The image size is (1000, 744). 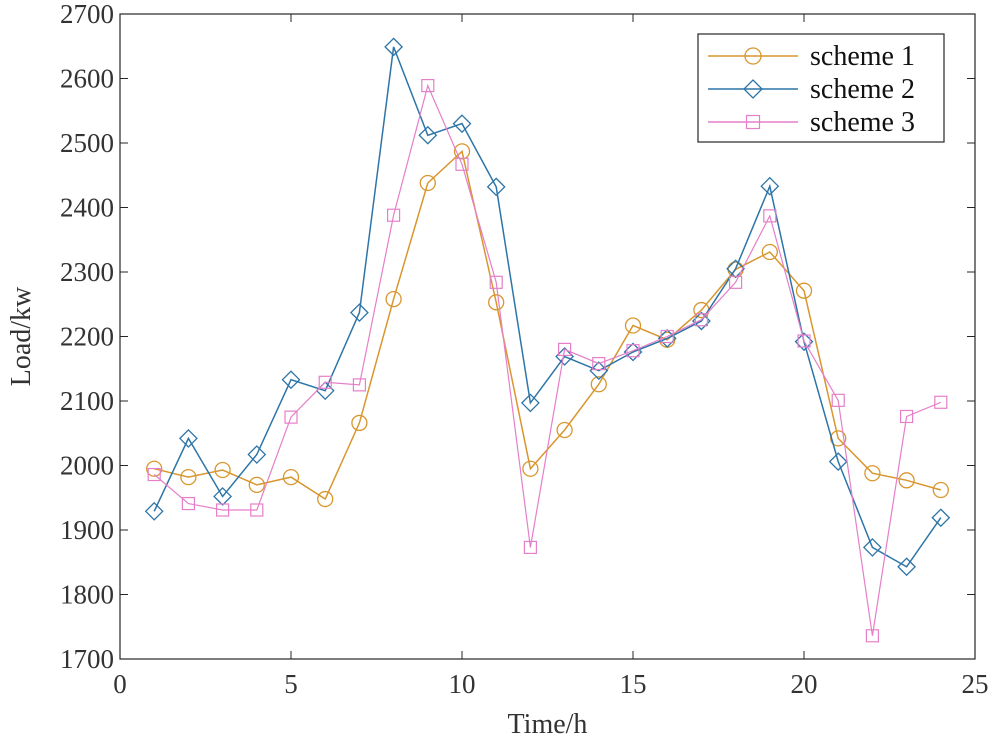 I want to click on y-tick-label: 2500, so click(x=87, y=143).